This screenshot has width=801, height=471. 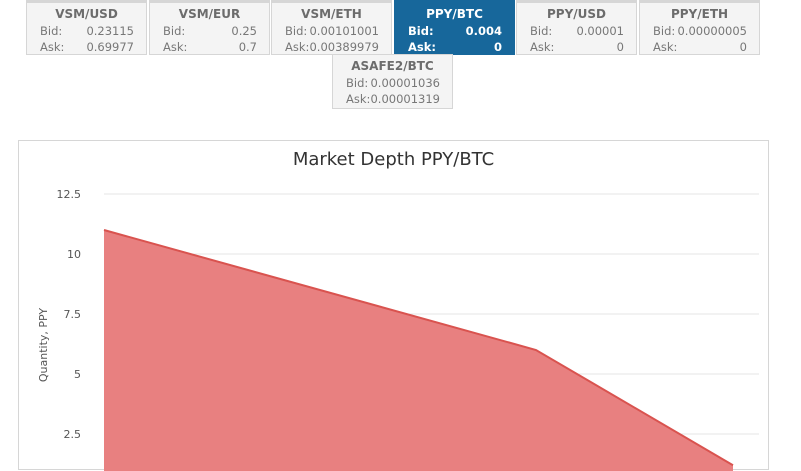 What do you see at coordinates (43, 345) in the screenshot?
I see `y-axis-label: Quantity, PPY` at bounding box center [43, 345].